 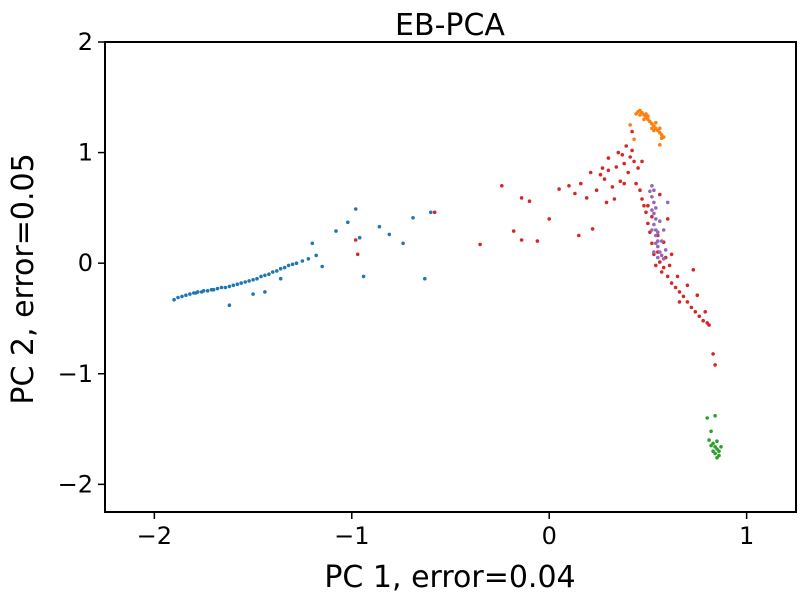 I want to click on x-tick-label: −1, so click(x=351, y=536).